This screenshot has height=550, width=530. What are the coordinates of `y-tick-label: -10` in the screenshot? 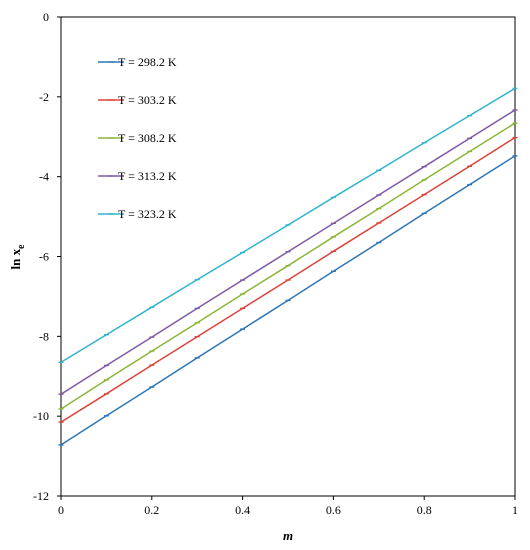 It's located at (41, 416).